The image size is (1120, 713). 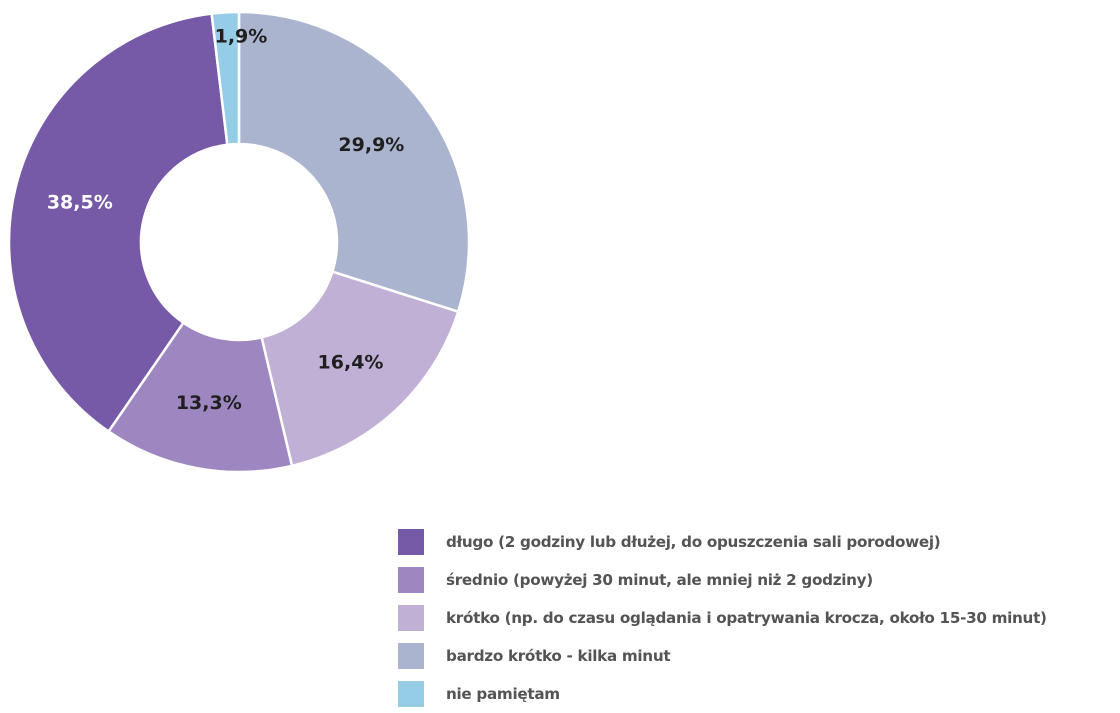 What do you see at coordinates (558, 656) in the screenshot?
I see `legend-label: bardzo krótko - kilka minut` at bounding box center [558, 656].